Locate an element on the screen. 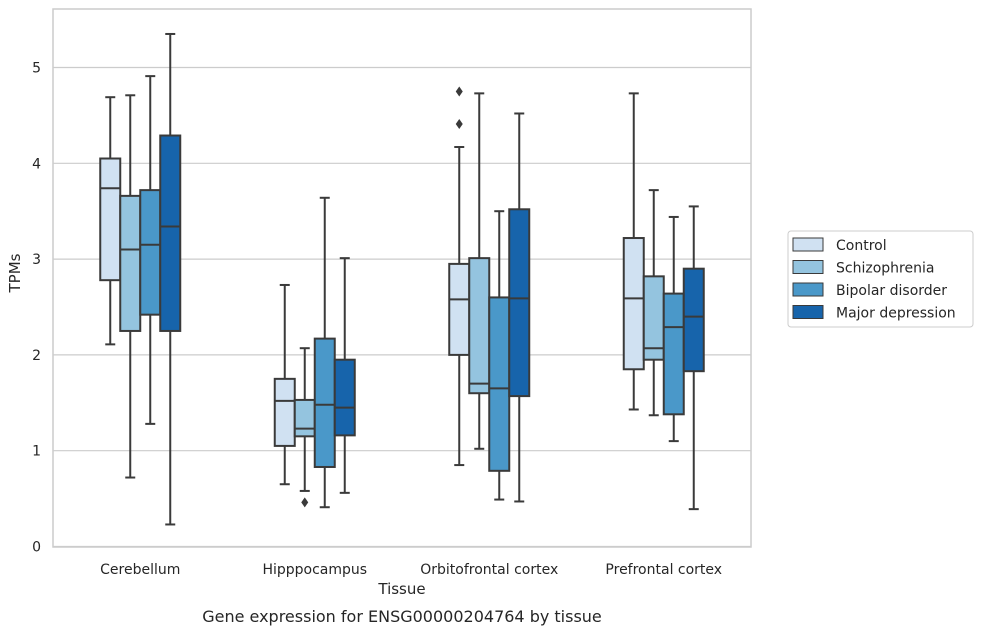 This screenshot has height=634, width=983. legend-label: Bipolar disorder is located at coordinates (891, 291).